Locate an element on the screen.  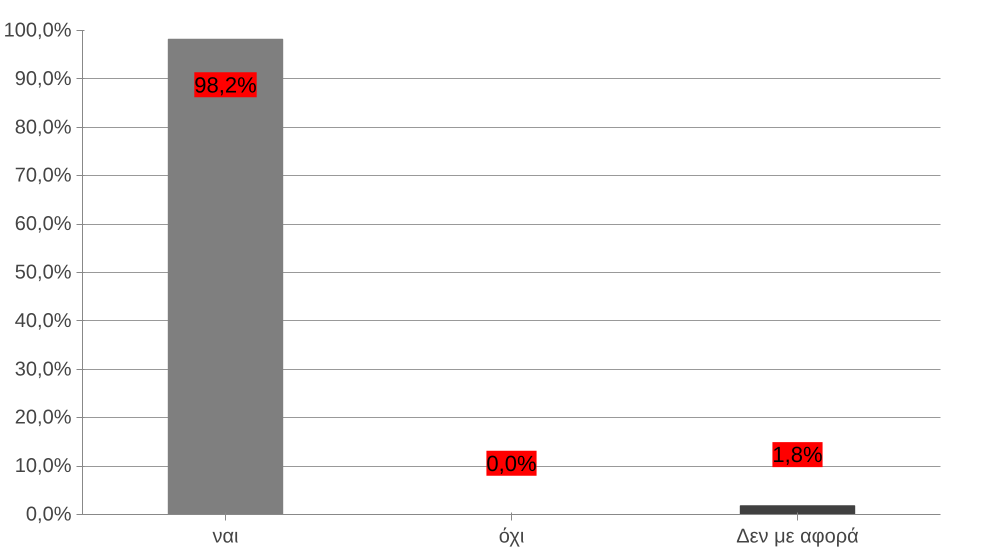
y-tick-label: 40,0% is located at coordinates (43, 321).